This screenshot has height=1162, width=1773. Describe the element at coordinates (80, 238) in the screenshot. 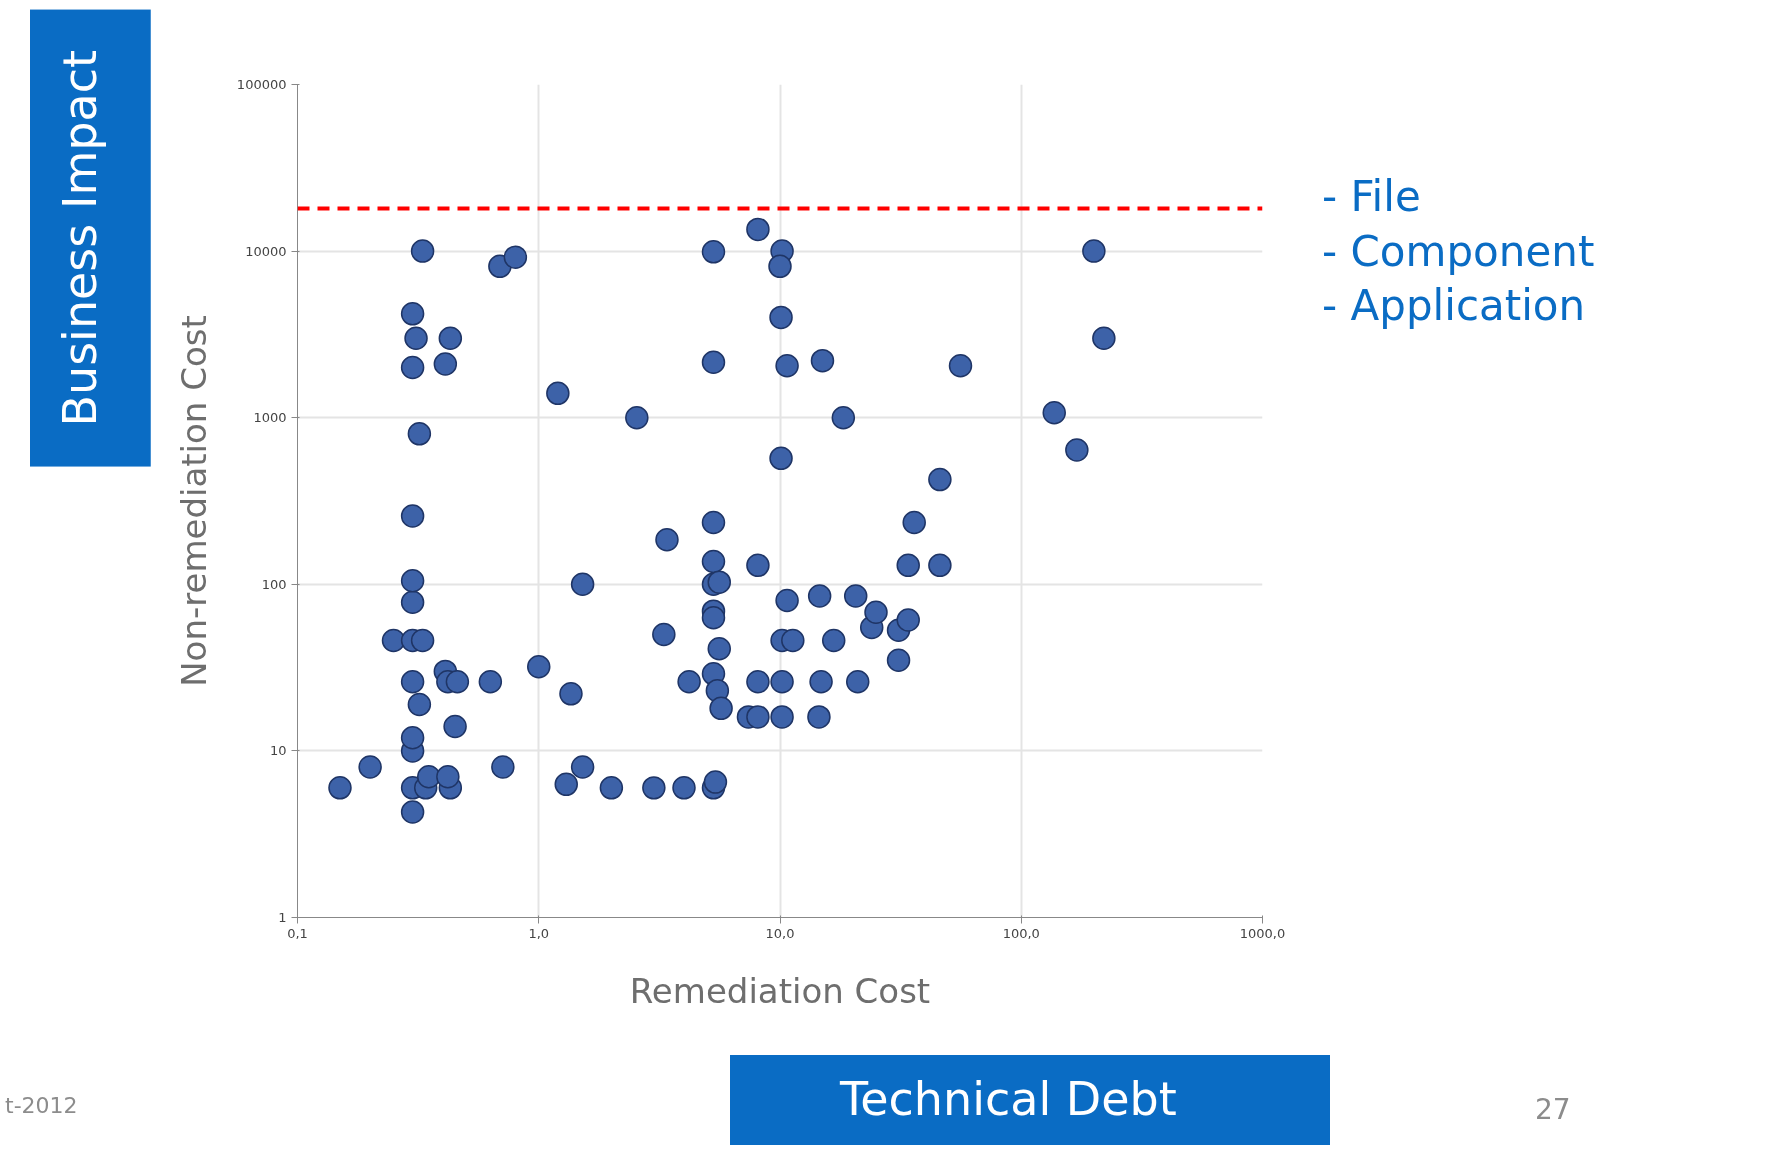

I see `text: Business Impact` at that location.